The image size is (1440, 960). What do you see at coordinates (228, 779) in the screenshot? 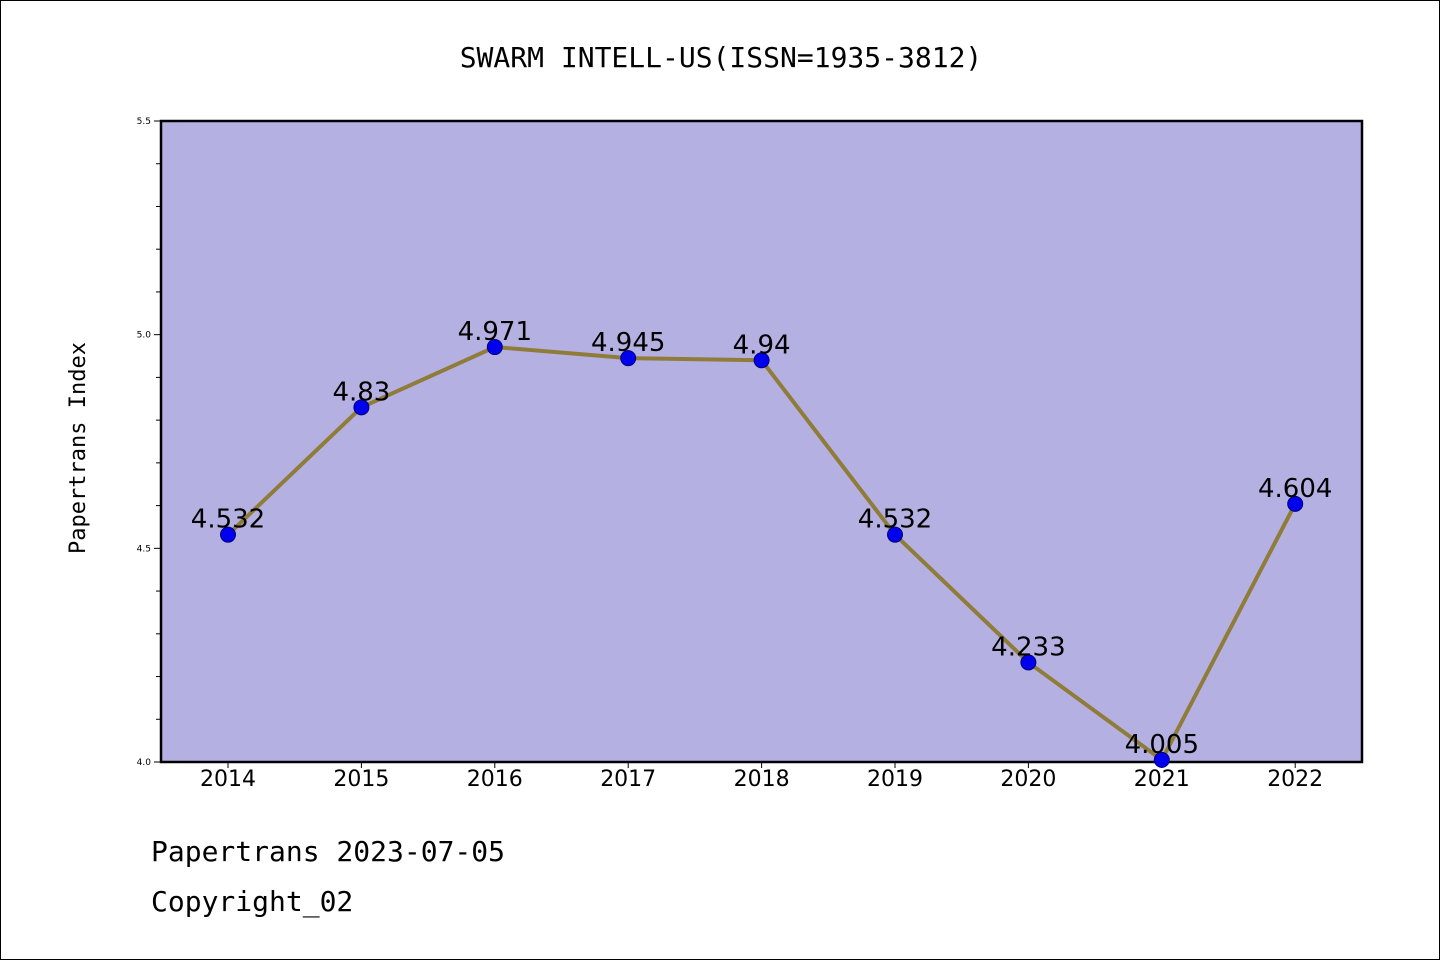
I see `x-tick-label: 2014` at bounding box center [228, 779].